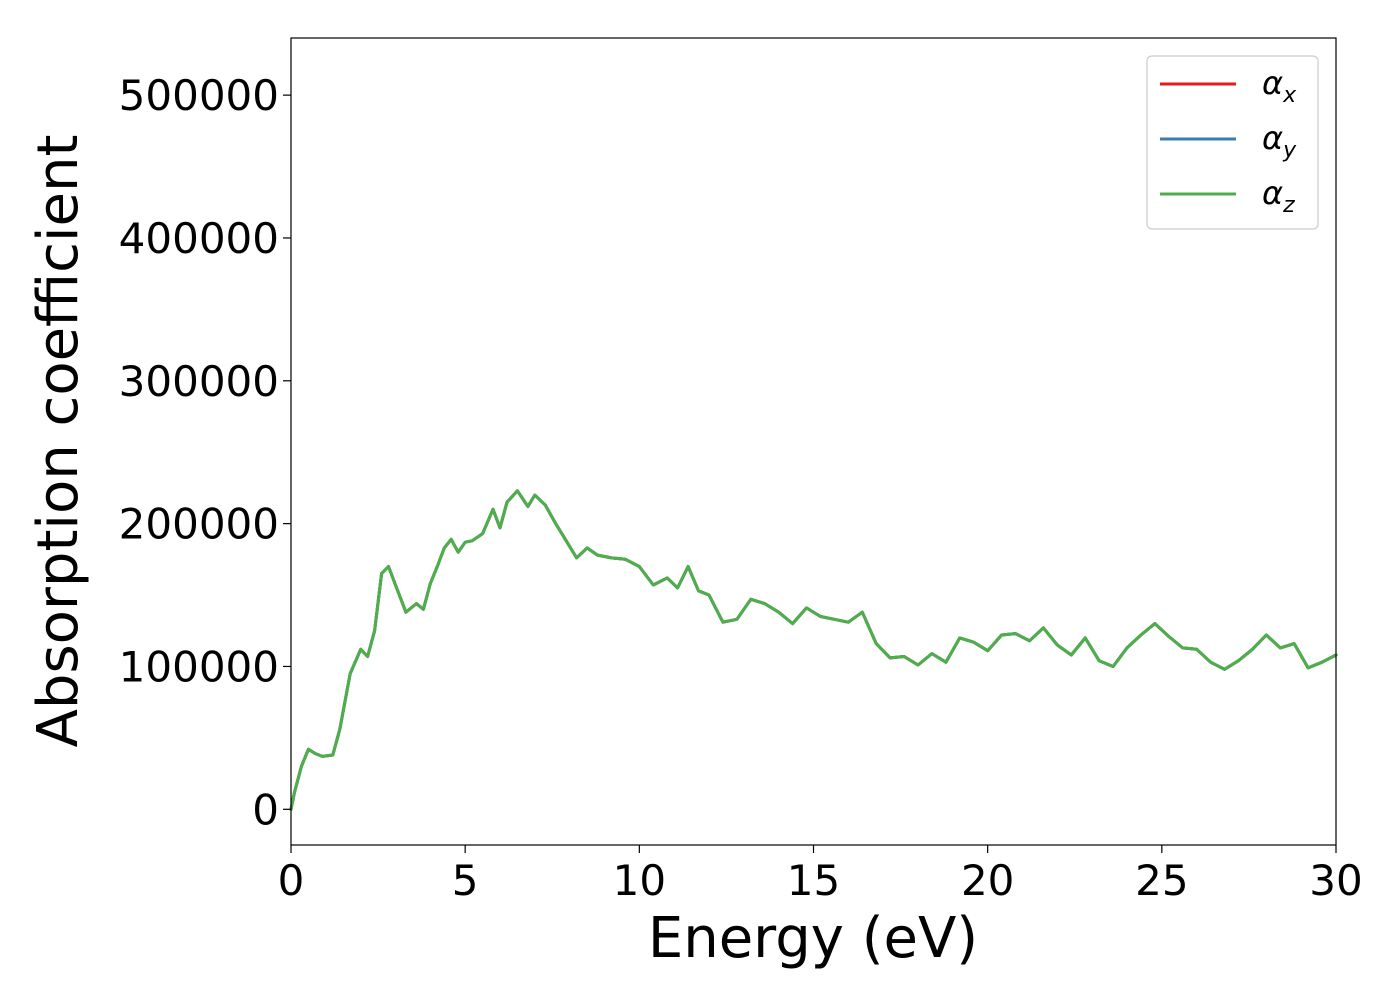  Describe the element at coordinates (199, 238) in the screenshot. I see `y-tick-label: 400000` at that location.